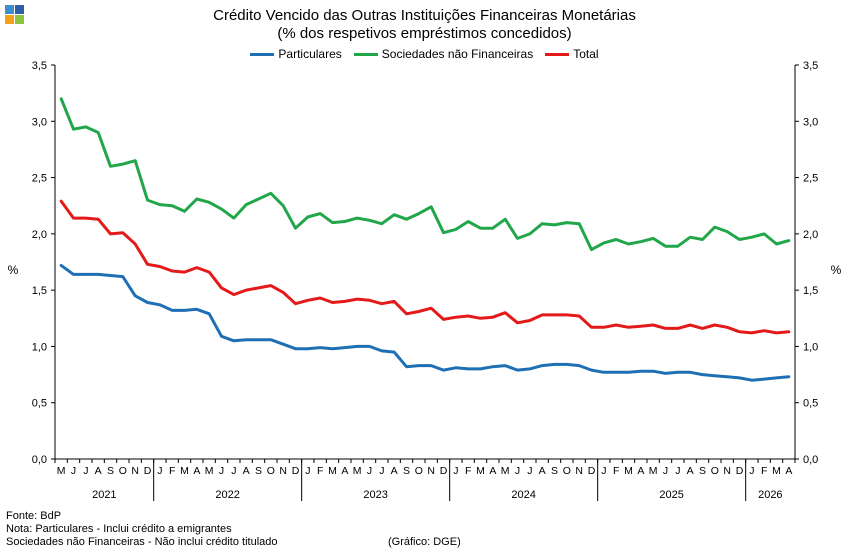 The width and height of the screenshot is (849, 556). Describe the element at coordinates (9, 9) in the screenshot. I see `logo-square-blue` at that location.